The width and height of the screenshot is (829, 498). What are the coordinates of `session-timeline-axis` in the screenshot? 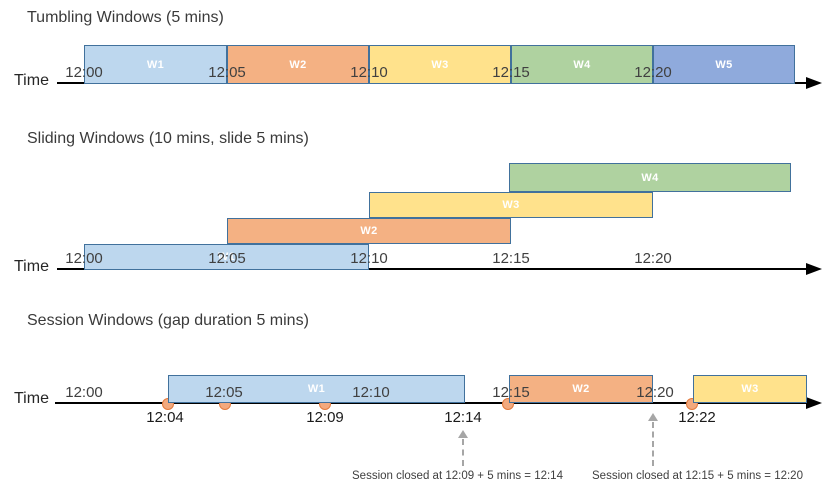 It's located at (432, 403).